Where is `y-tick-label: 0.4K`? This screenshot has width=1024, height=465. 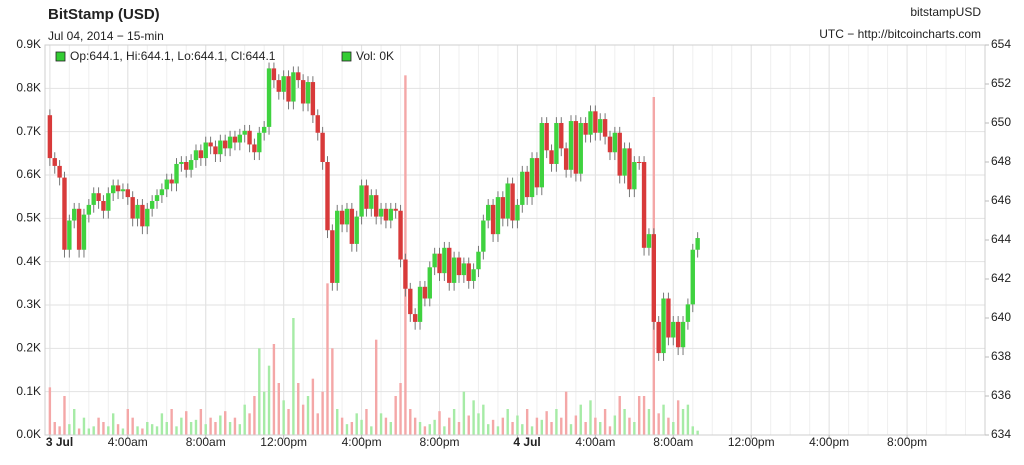
y-tick-label: 0.4K is located at coordinates (28, 261).